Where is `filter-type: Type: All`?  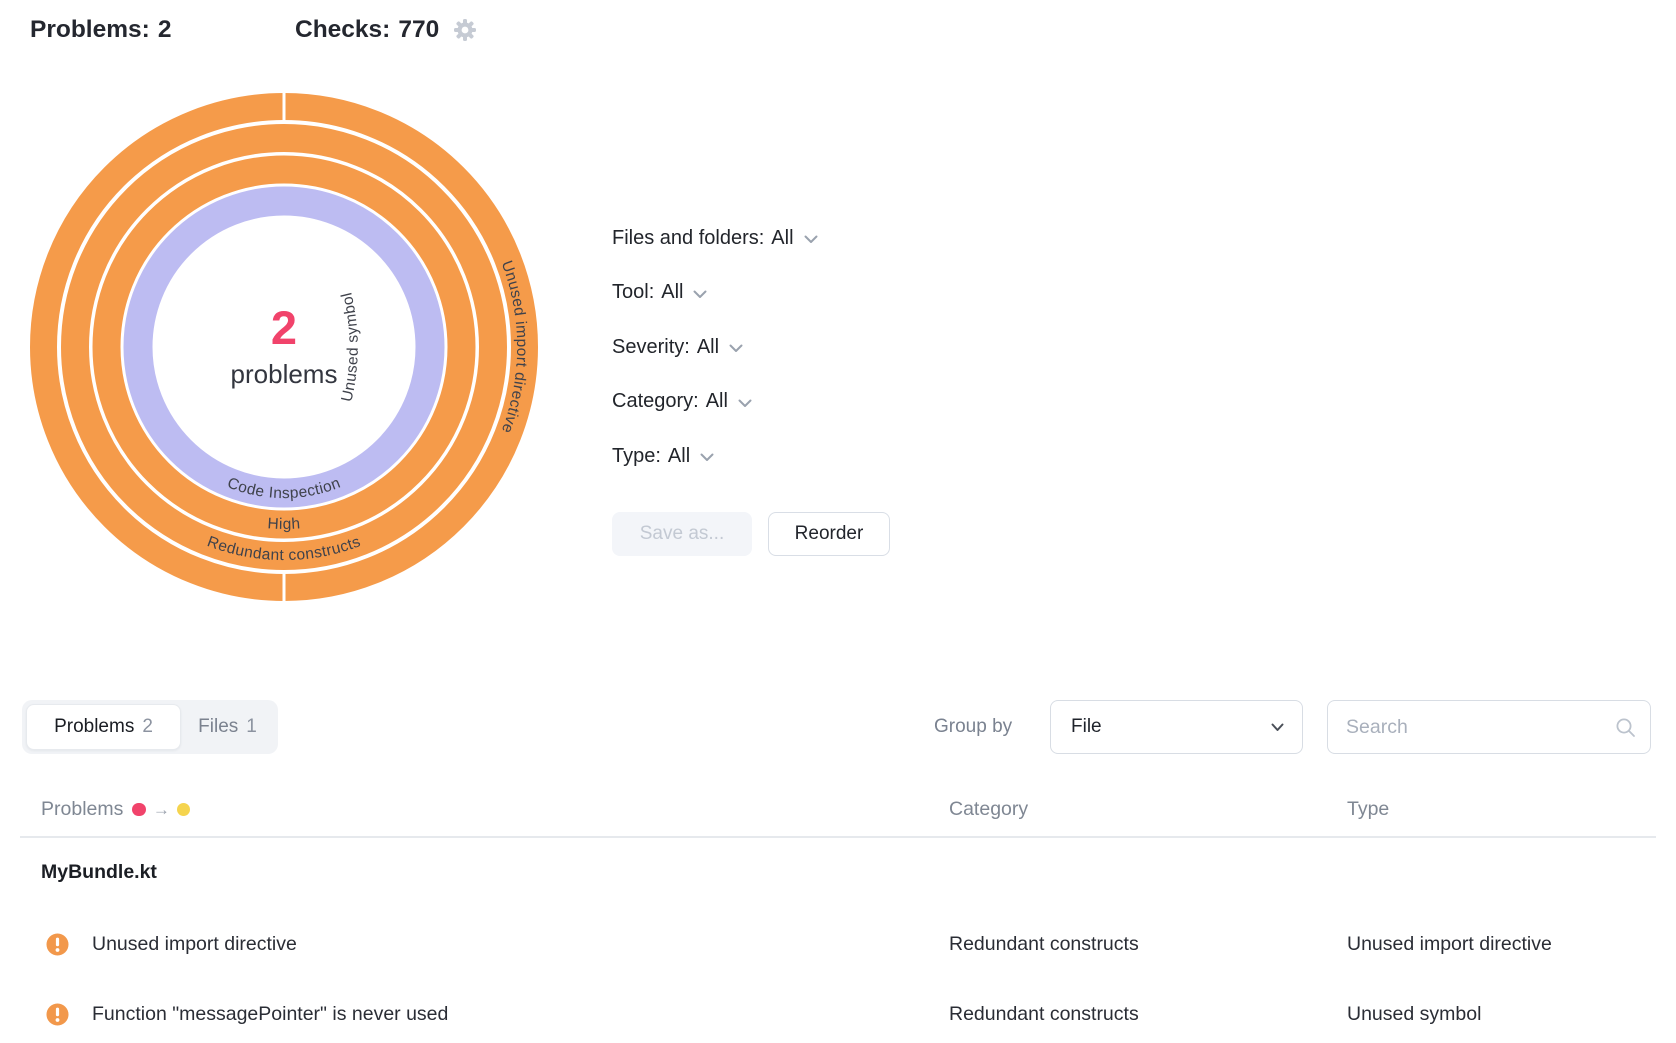 filter-type: Type: All is located at coordinates (715, 456).